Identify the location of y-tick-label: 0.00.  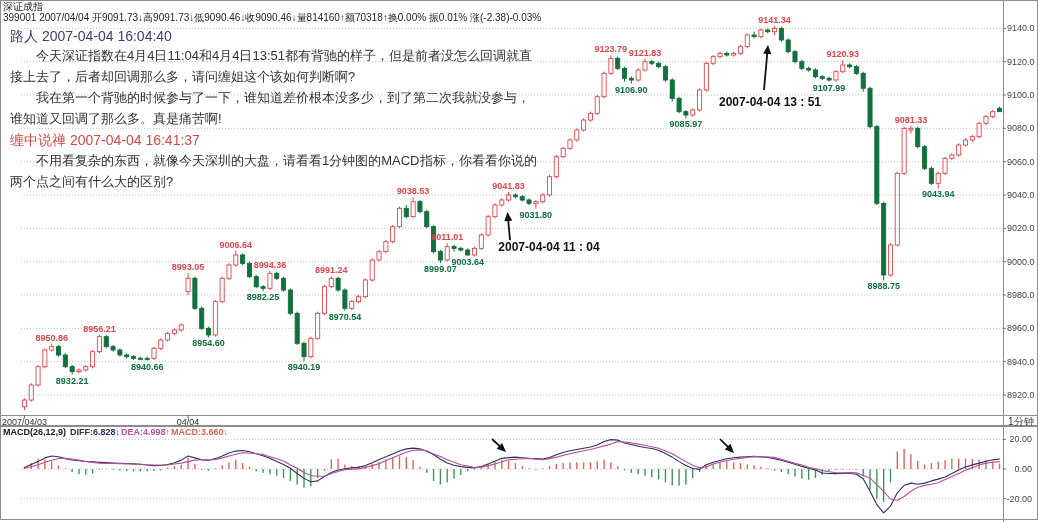
(1023, 469).